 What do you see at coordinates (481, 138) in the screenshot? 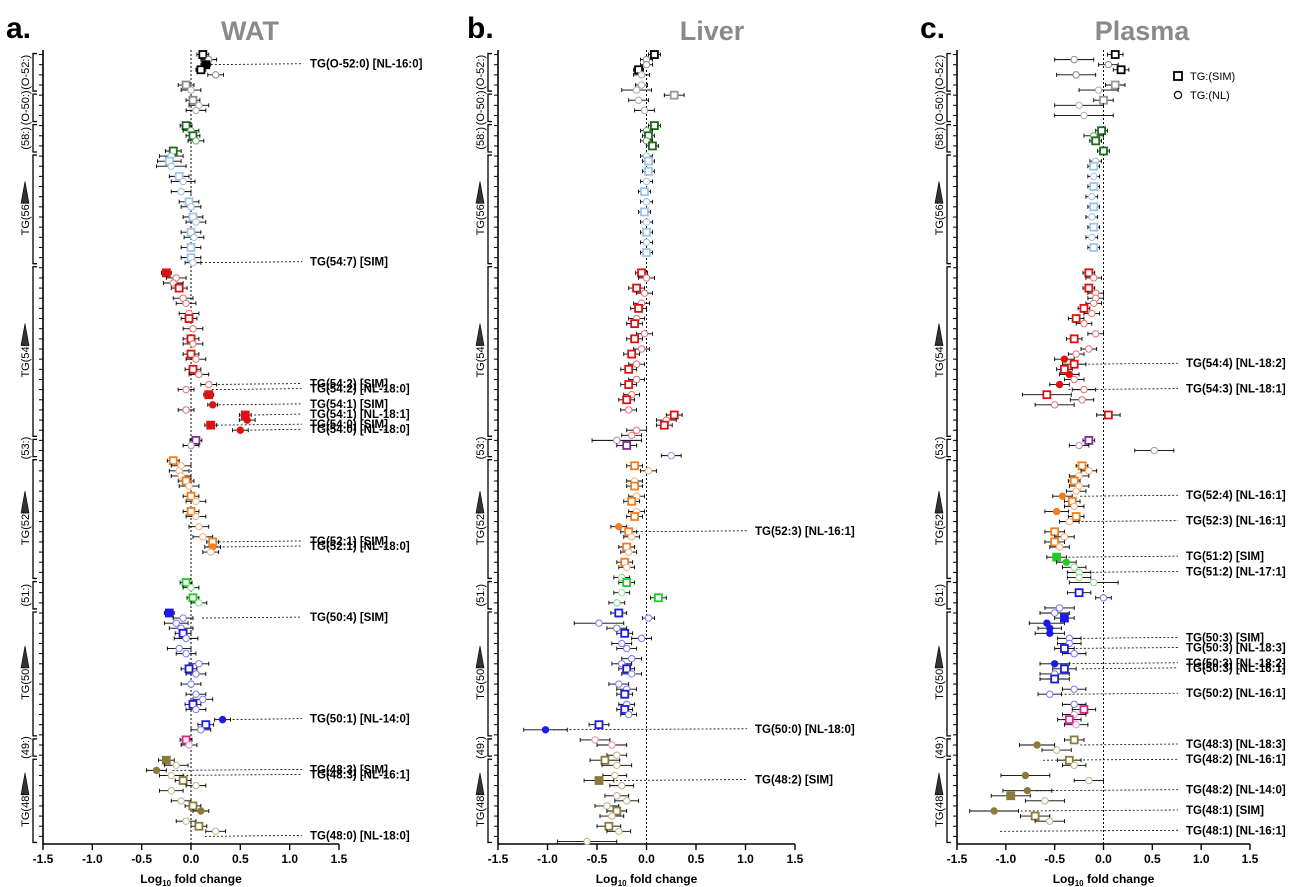
I see `group-label: (58:)` at bounding box center [481, 138].